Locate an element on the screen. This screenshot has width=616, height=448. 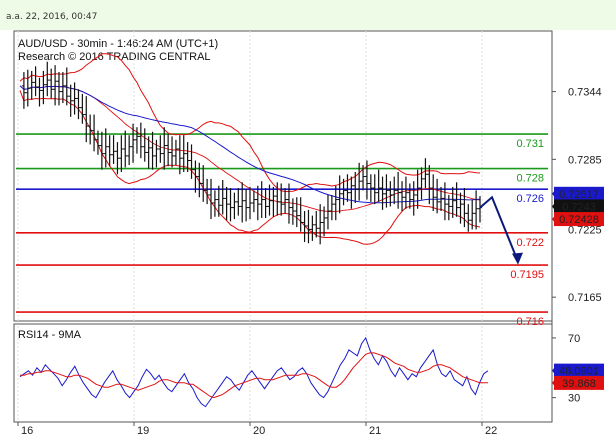
value-tag-label: 48.0901 is located at coordinates (579, 372).